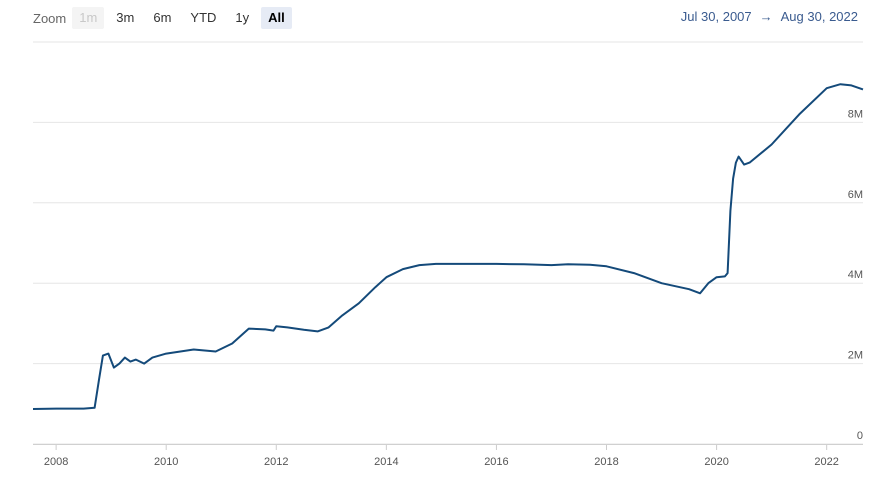  I want to click on zoom-6m-button: 6m, so click(162, 17).